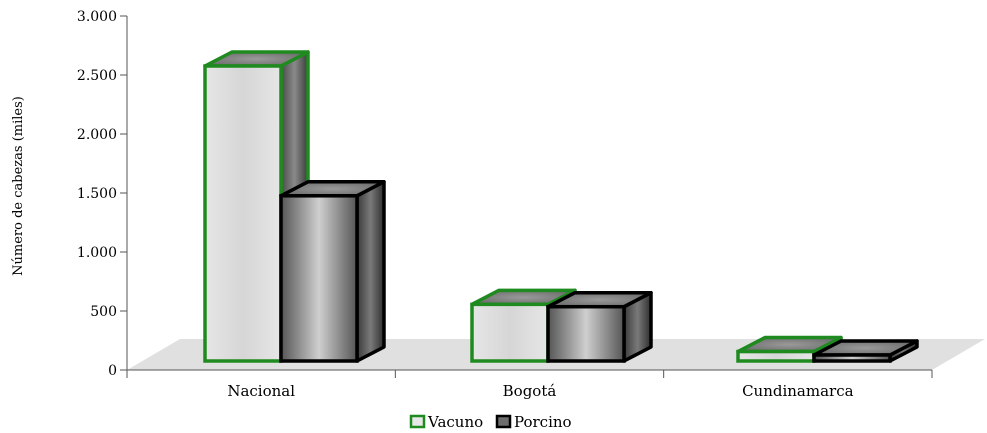 The image size is (987, 433). I want to click on bar-vacuno-1-front, so click(510, 332).